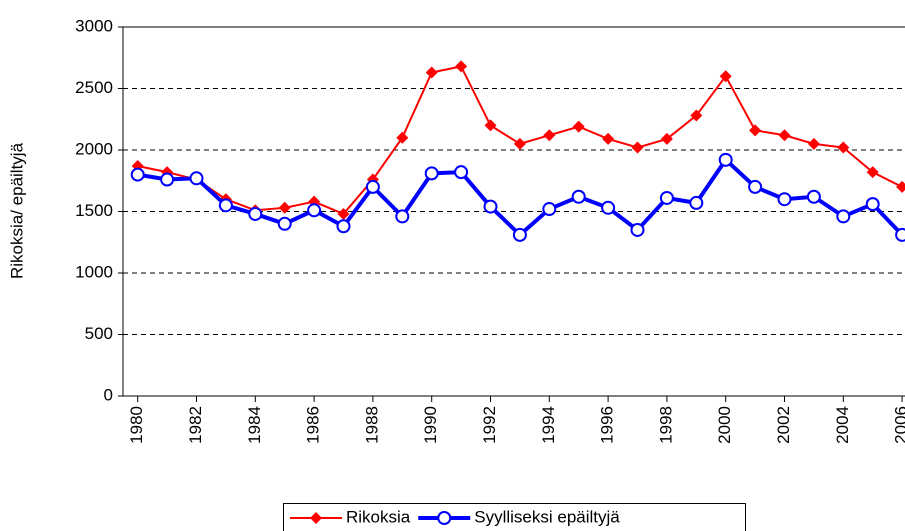 The height and width of the screenshot is (531, 905). What do you see at coordinates (94, 25) in the screenshot?
I see `y-tick-label: 3000` at bounding box center [94, 25].